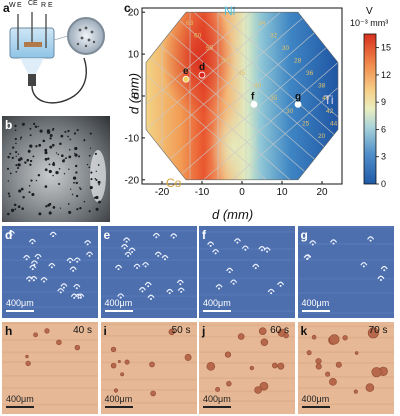 The width and height of the screenshot is (400, 416). What do you see at coordinates (383, 129) in the screenshot?
I see `colorbar-tick-label: 6` at bounding box center [383, 129].